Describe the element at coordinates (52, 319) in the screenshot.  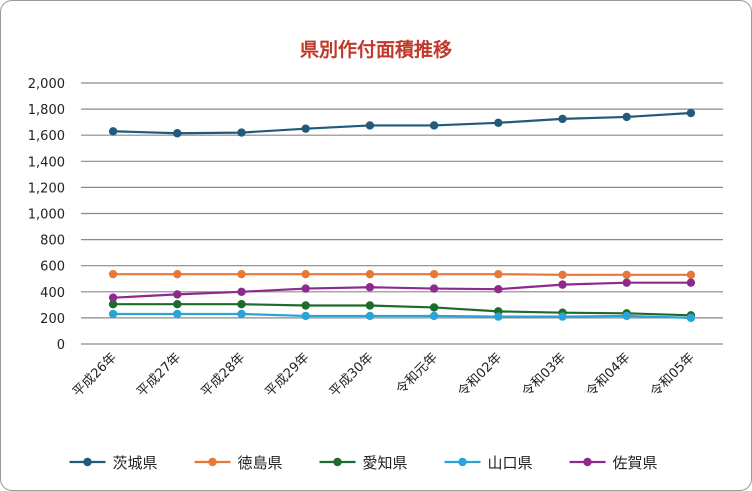
I see `y-tick-label: 200` at that location.